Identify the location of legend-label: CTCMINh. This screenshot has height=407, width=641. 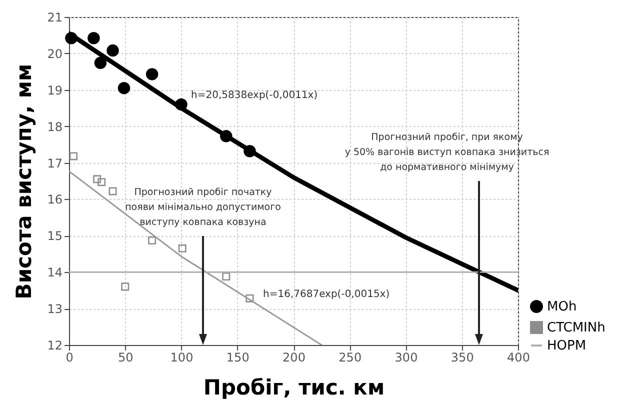
(576, 328).